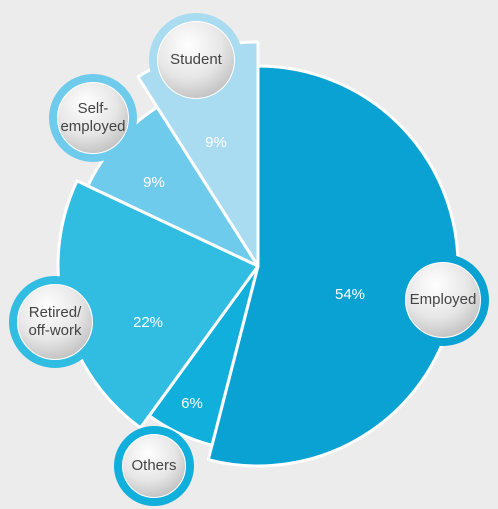  What do you see at coordinates (148, 322) in the screenshot?
I see `percent-label: 22%` at bounding box center [148, 322].